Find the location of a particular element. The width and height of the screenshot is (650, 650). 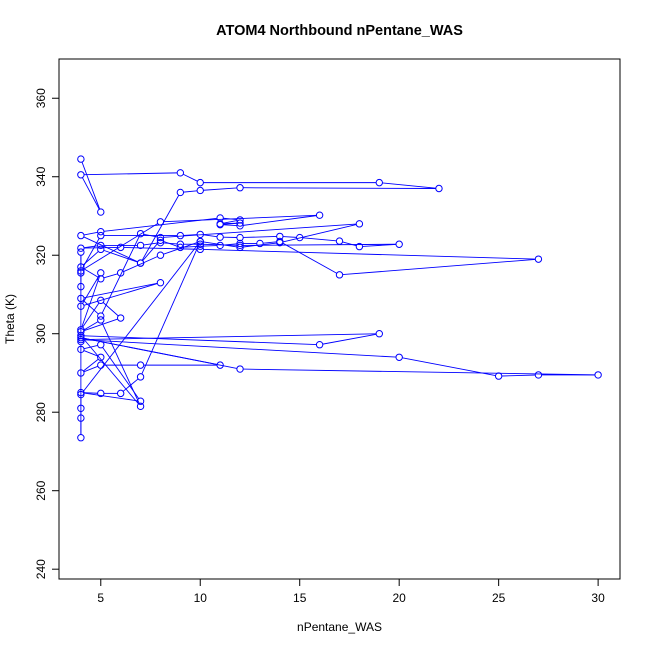

y-tick-label: 240 is located at coordinates (41, 569).